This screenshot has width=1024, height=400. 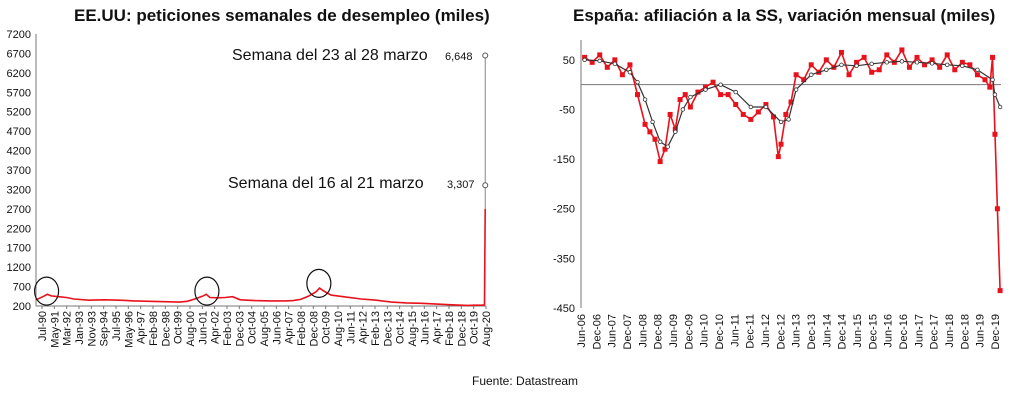 What do you see at coordinates (919, 331) in the screenshot?
I see `spain-x-tick-label: Jun-17` at bounding box center [919, 331].